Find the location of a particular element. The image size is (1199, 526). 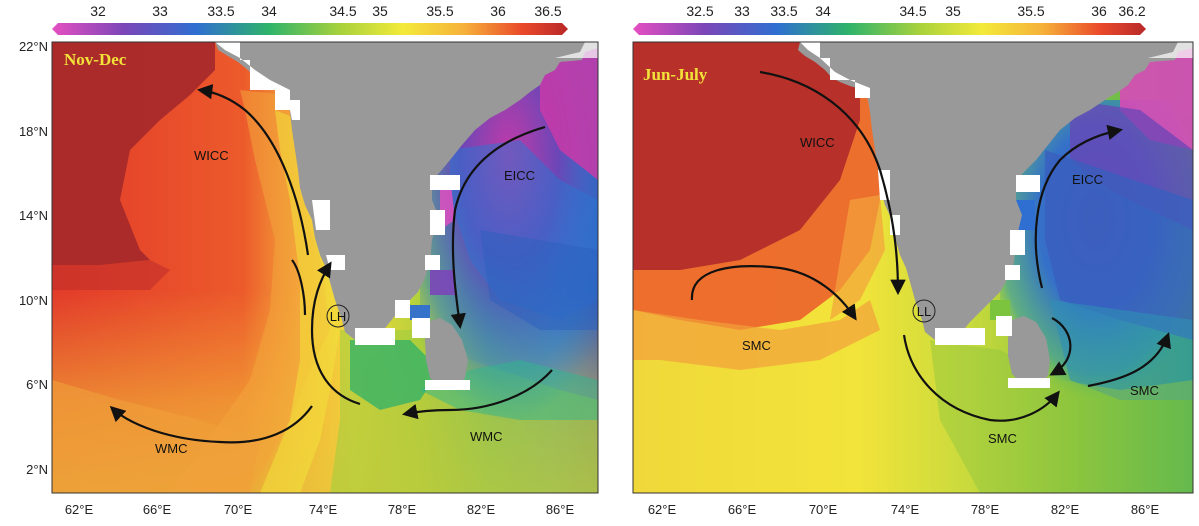

wmc-arrow-west is located at coordinates (211, 424).